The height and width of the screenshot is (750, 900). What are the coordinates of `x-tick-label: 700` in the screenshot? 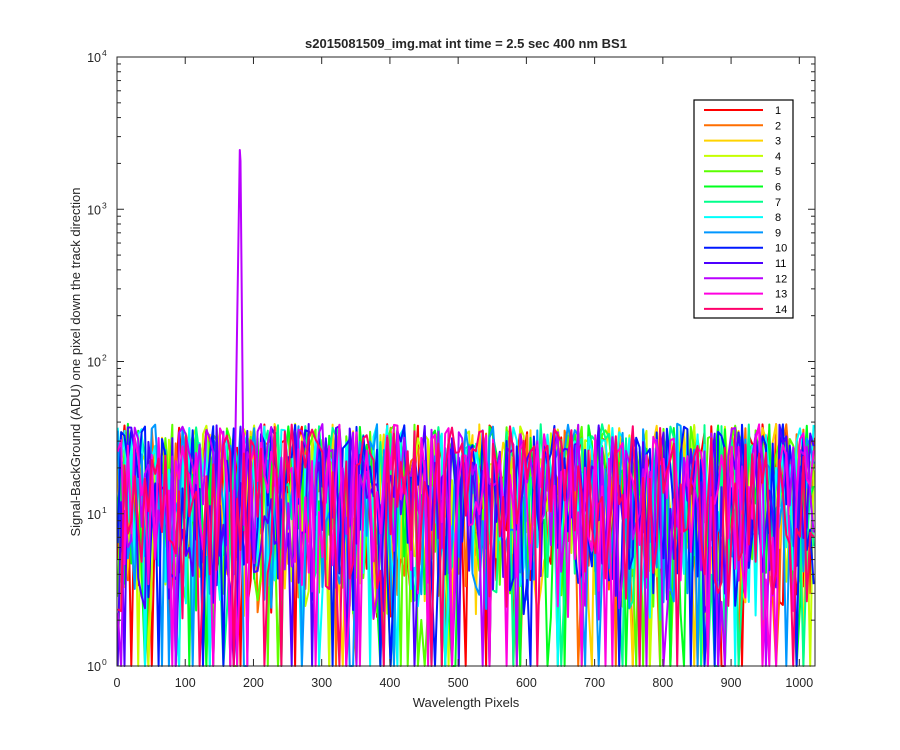 It's located at (594, 683).